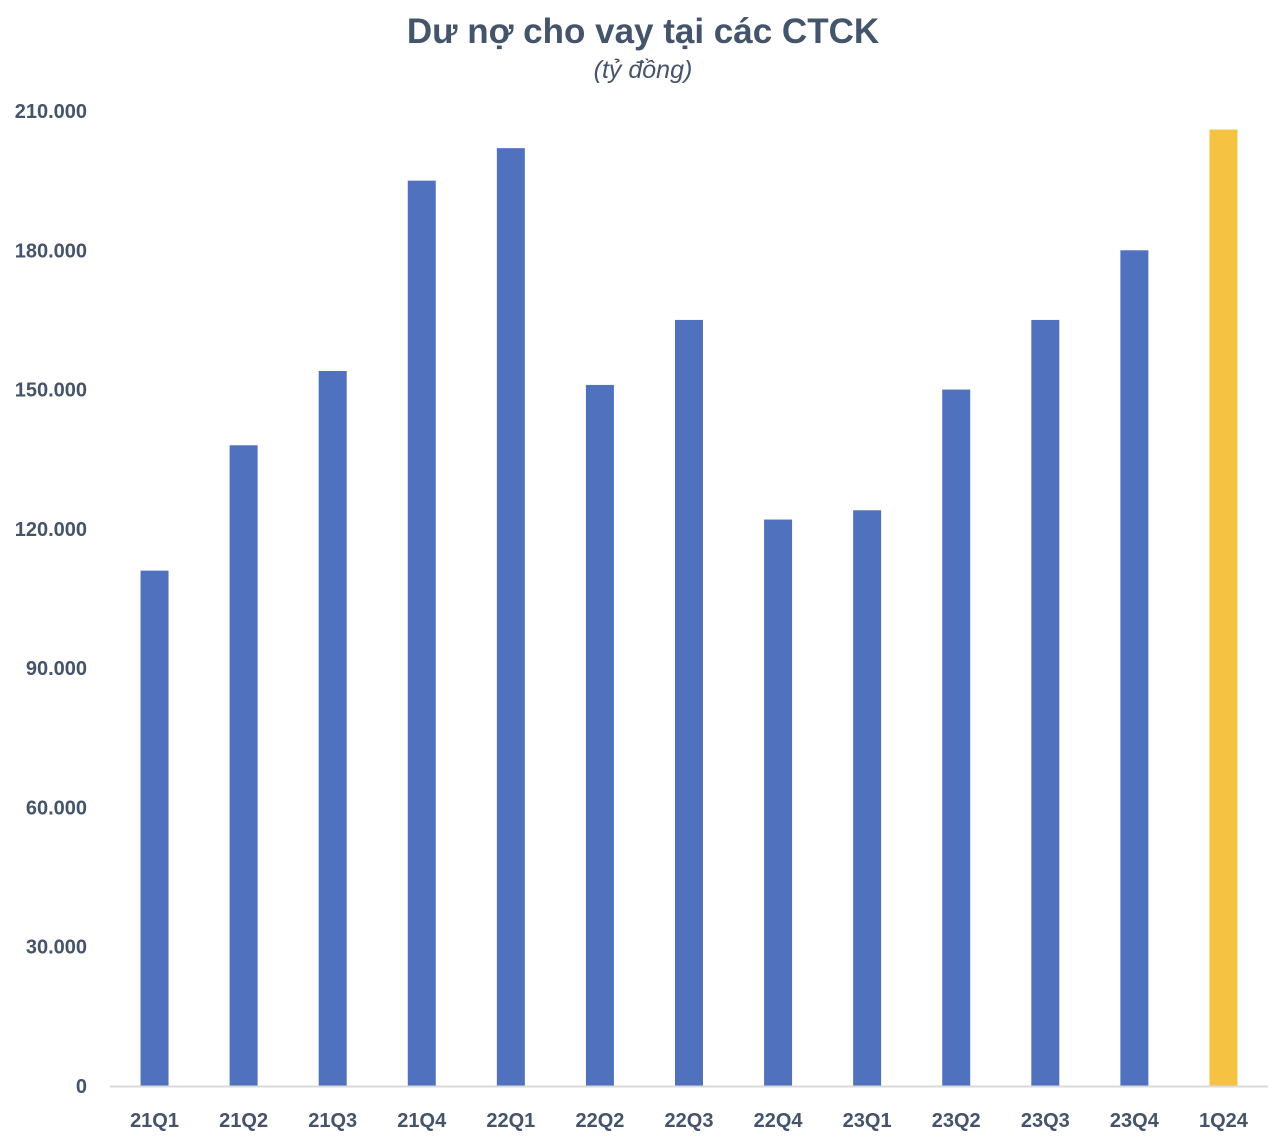 Image resolution: width=1286 pixels, height=1144 pixels. Describe the element at coordinates (643, 70) in the screenshot. I see `chart-subtitle: (tỷ đồng)` at that location.